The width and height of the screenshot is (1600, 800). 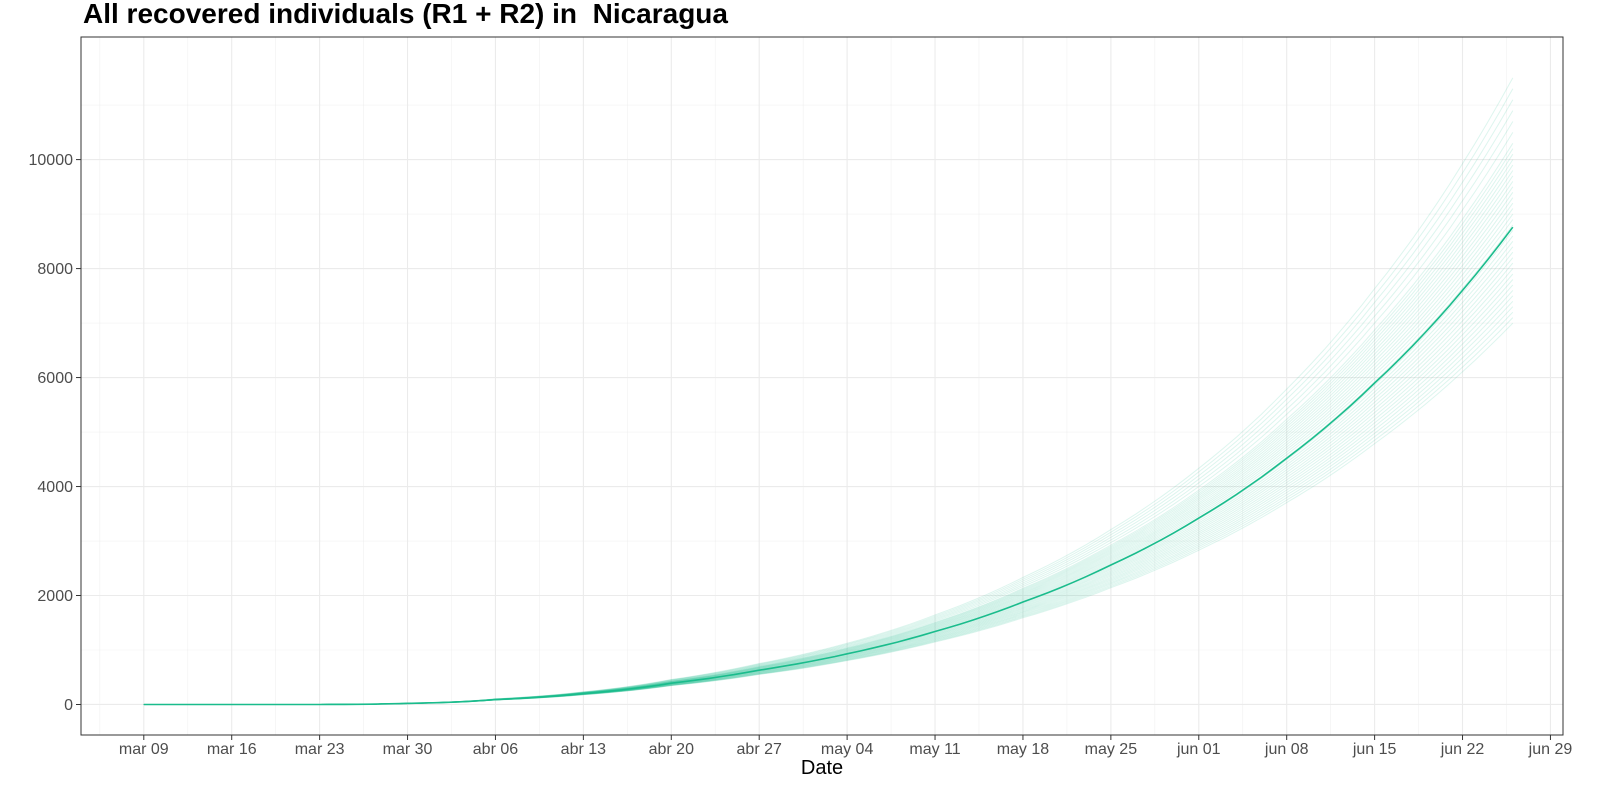 I want to click on y-tick-label: 6000, so click(x=55, y=378).